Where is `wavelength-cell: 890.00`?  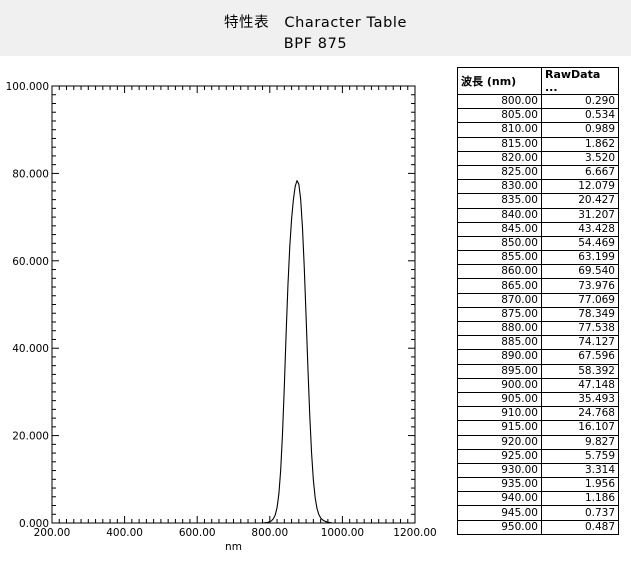
wavelength-cell: 890.00 is located at coordinates (499, 357).